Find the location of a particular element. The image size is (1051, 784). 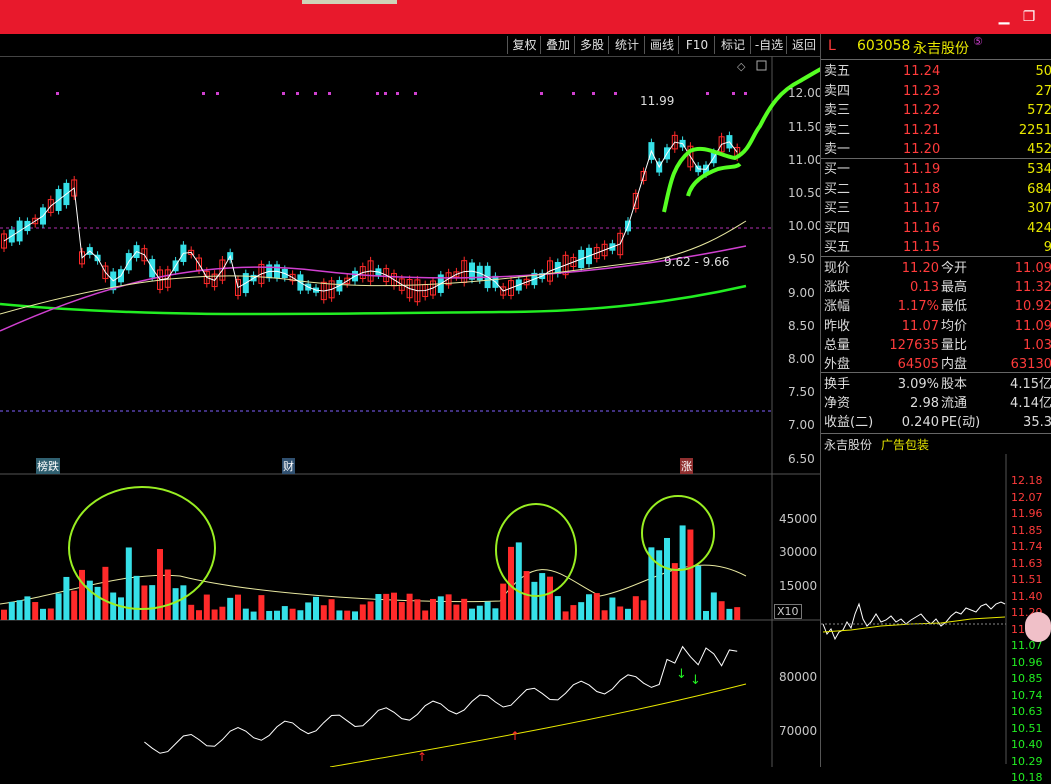

volume-axis-label: 30000 is located at coordinates (798, 552).